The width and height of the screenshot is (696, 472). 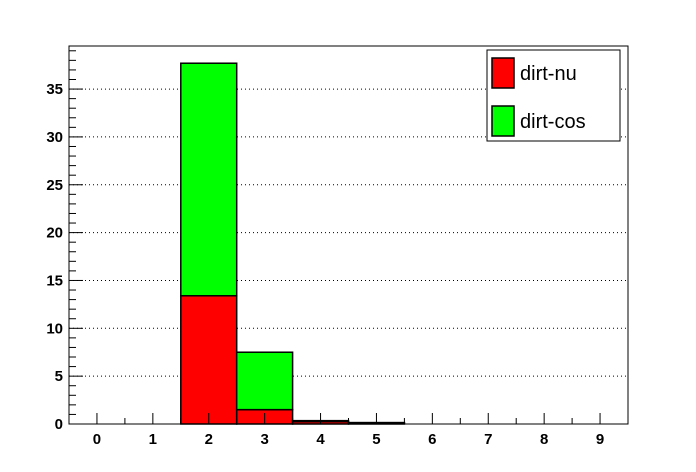 What do you see at coordinates (544, 439) in the screenshot?
I see `x-tick-label: 8` at bounding box center [544, 439].